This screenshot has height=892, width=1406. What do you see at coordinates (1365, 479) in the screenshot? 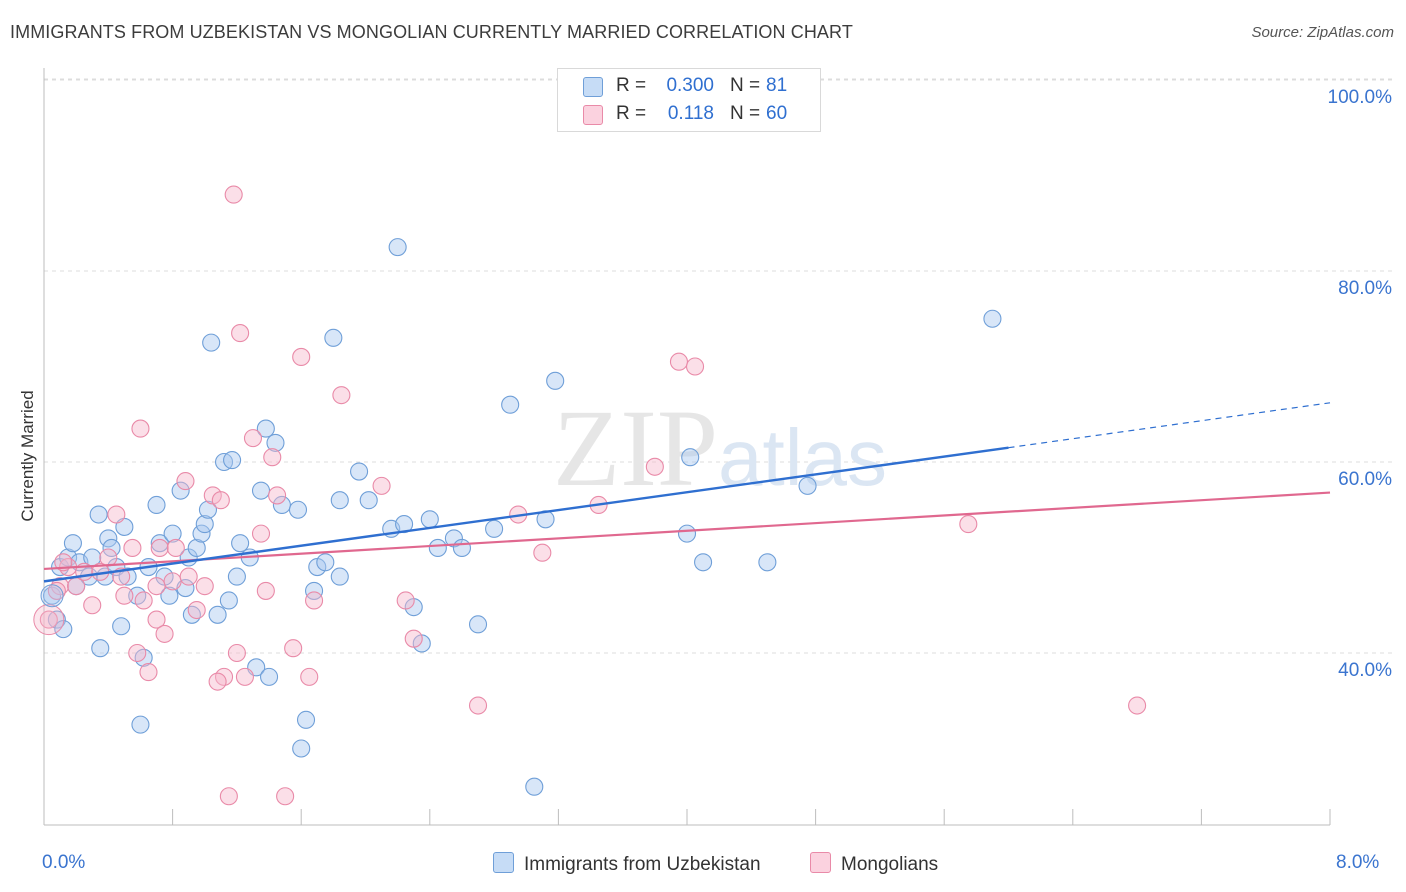
I see `y-tick-60: 60.0%` at bounding box center [1365, 479].